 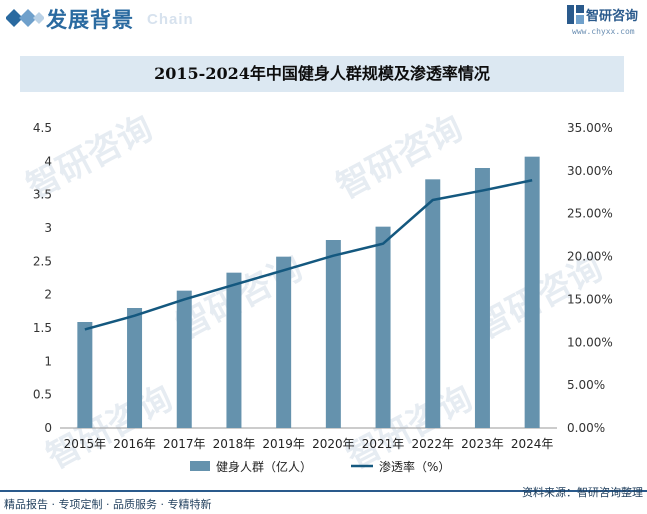 What do you see at coordinates (414, 466) in the screenshot?
I see `legend-line-label: 渗透率（%）` at bounding box center [414, 466].